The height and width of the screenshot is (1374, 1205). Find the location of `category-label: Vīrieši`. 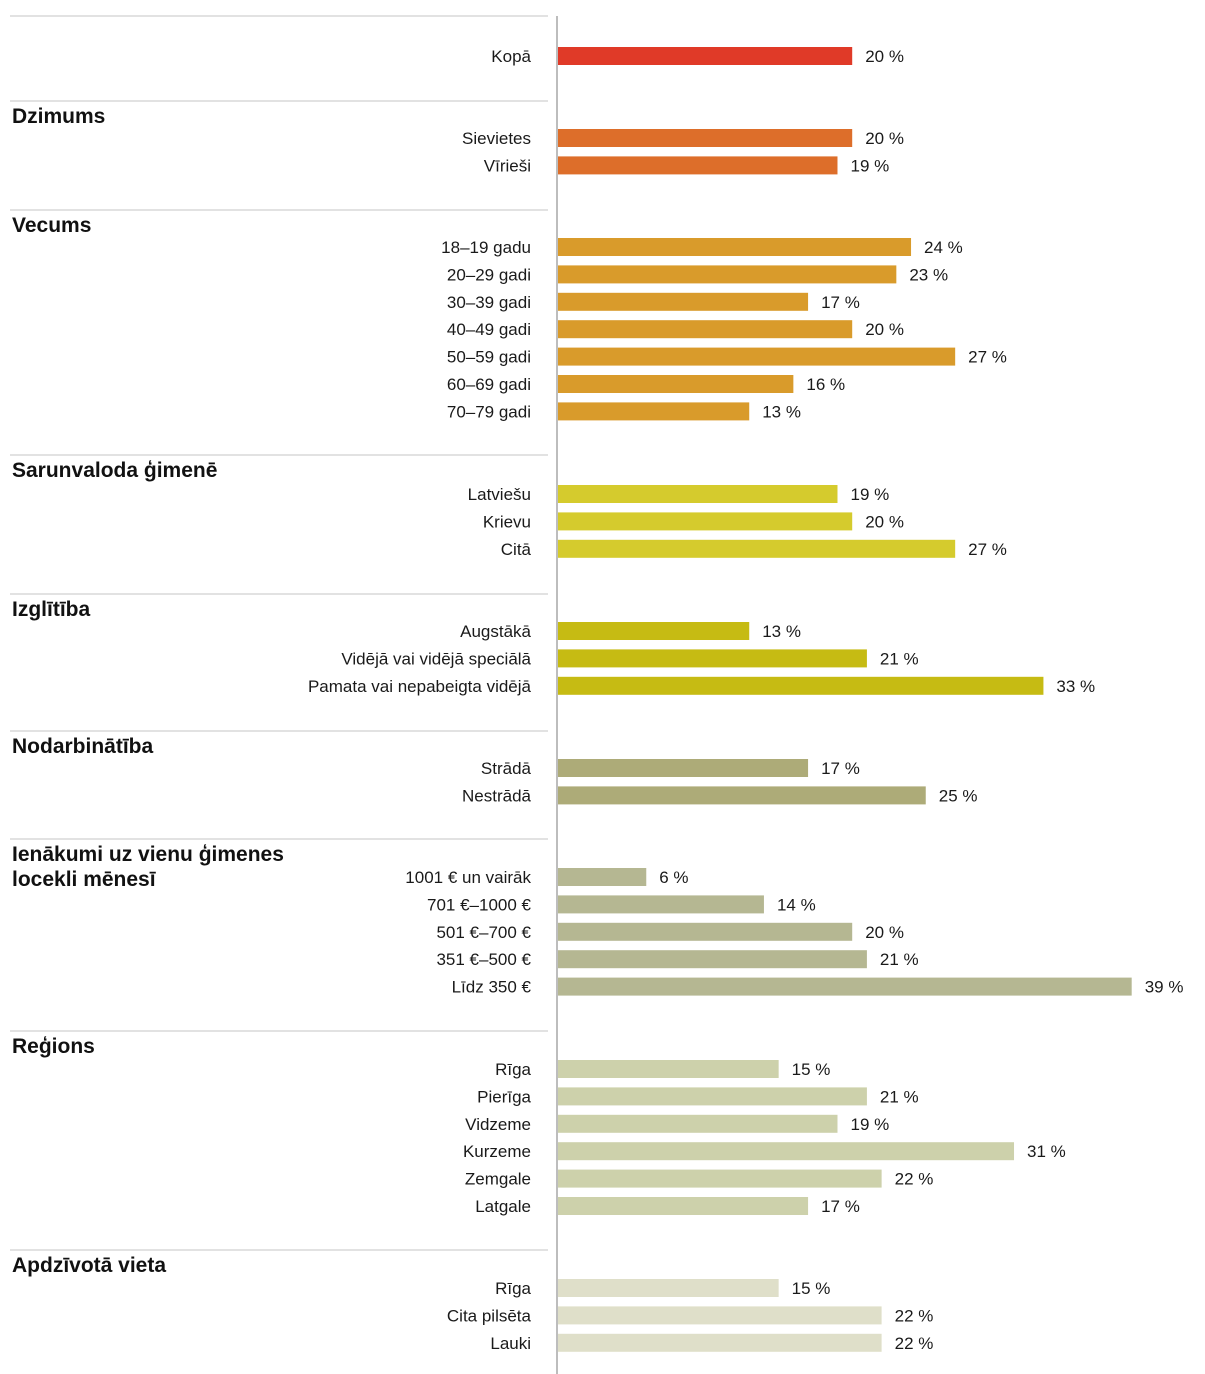

category-label: Vīrieši is located at coordinates (507, 165).